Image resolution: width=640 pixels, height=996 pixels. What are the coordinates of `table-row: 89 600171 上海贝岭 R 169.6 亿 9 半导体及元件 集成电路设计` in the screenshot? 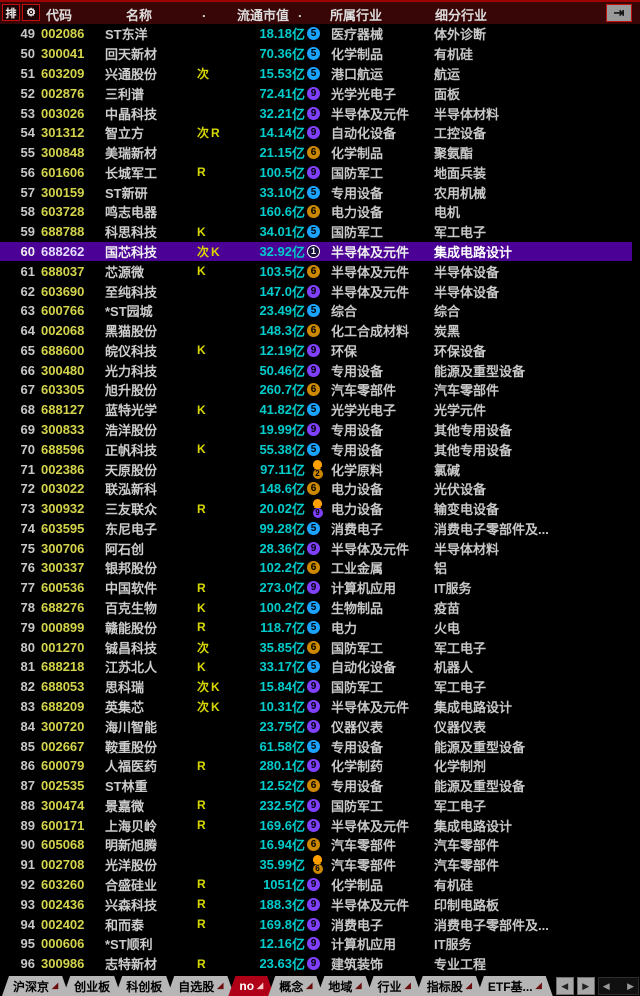 It's located at (316, 825).